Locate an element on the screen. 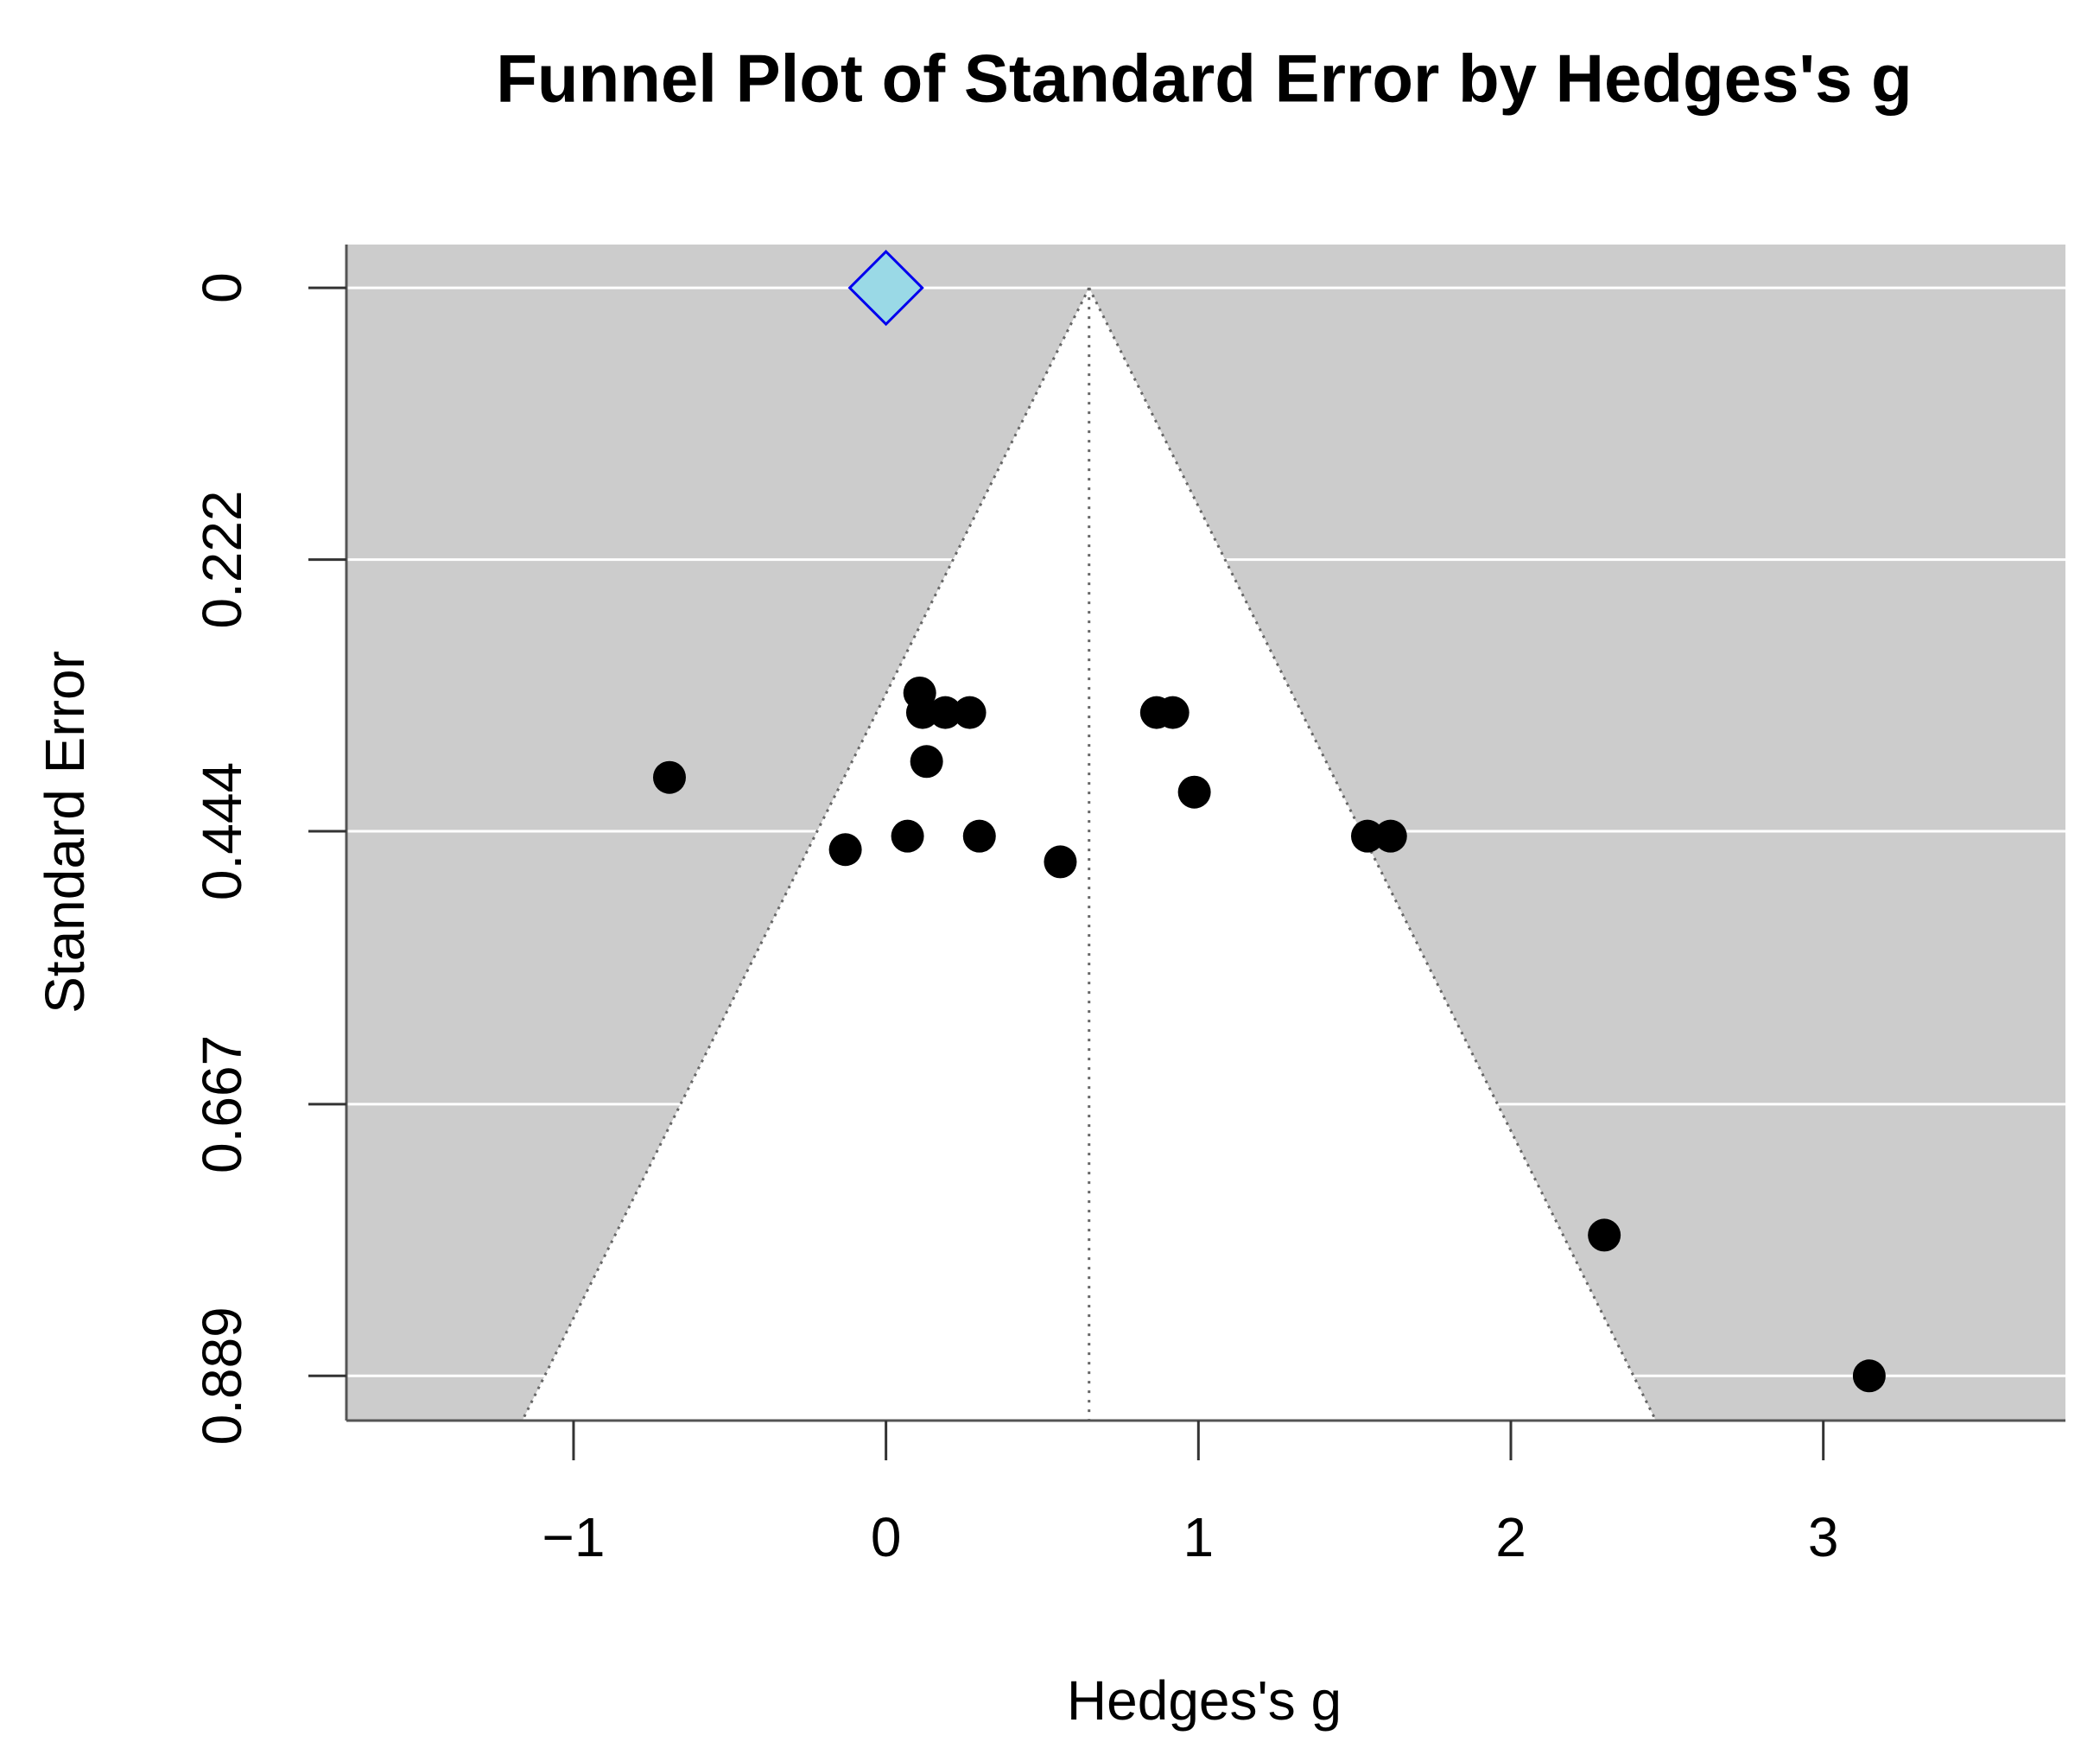  x-tick-label: 3 is located at coordinates (1823, 1537).